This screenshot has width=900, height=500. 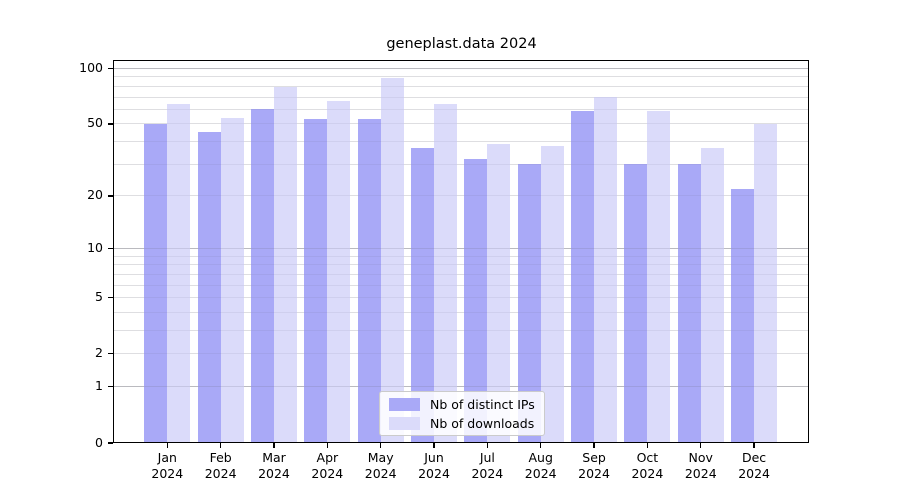 What do you see at coordinates (404, 423) in the screenshot?
I see `legend-swatch-downloads` at bounding box center [404, 423].